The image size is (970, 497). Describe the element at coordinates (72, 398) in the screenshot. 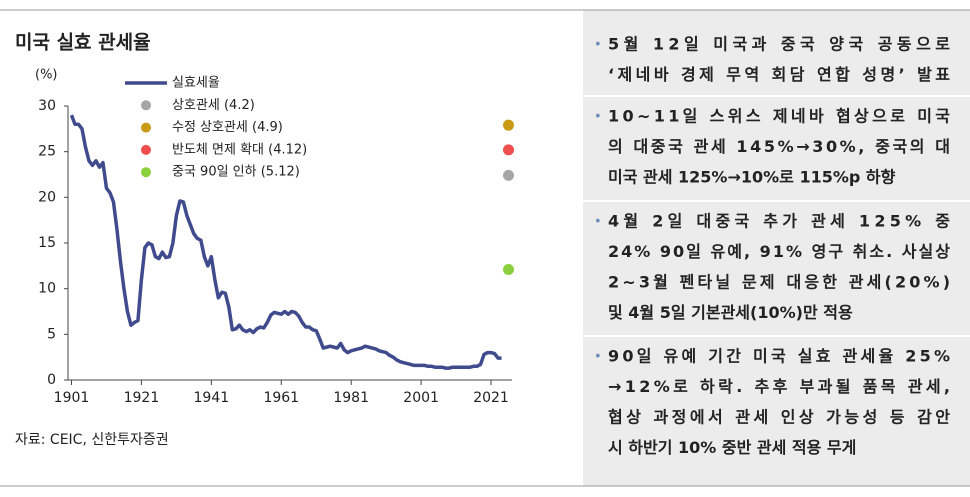

I see `x-tick-label: 1901` at that location.